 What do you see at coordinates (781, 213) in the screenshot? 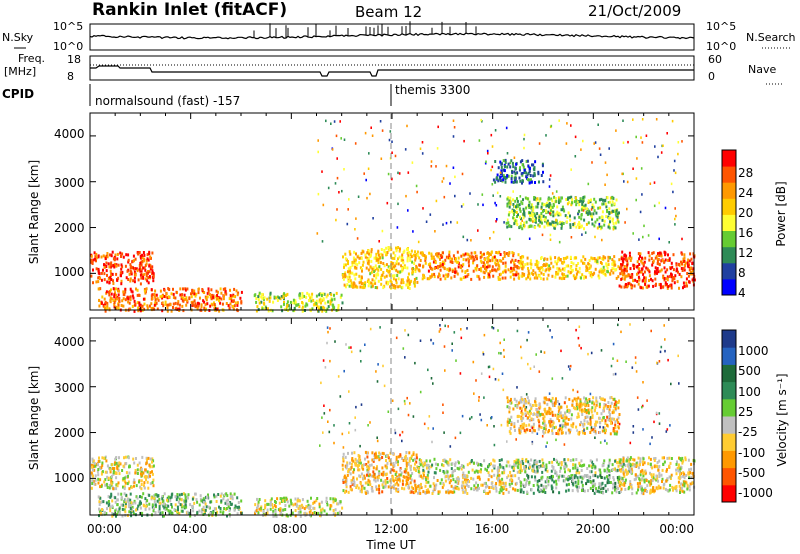
I see `power-cbar-label: Power [dB]` at bounding box center [781, 213].